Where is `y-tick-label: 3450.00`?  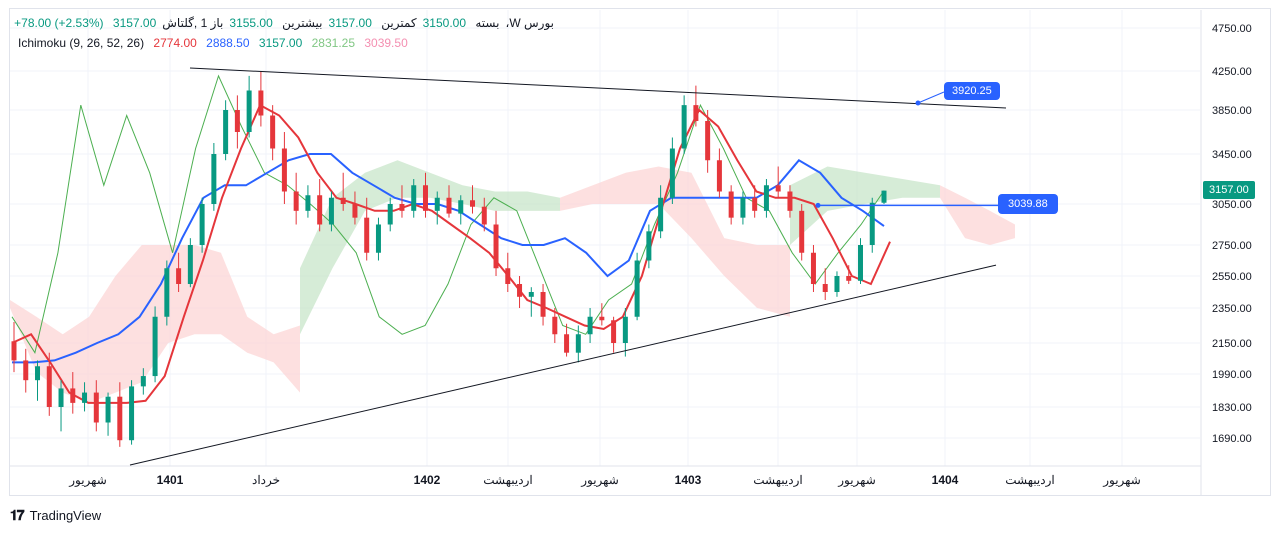 y-tick-label: 3450.00 is located at coordinates (1232, 155).